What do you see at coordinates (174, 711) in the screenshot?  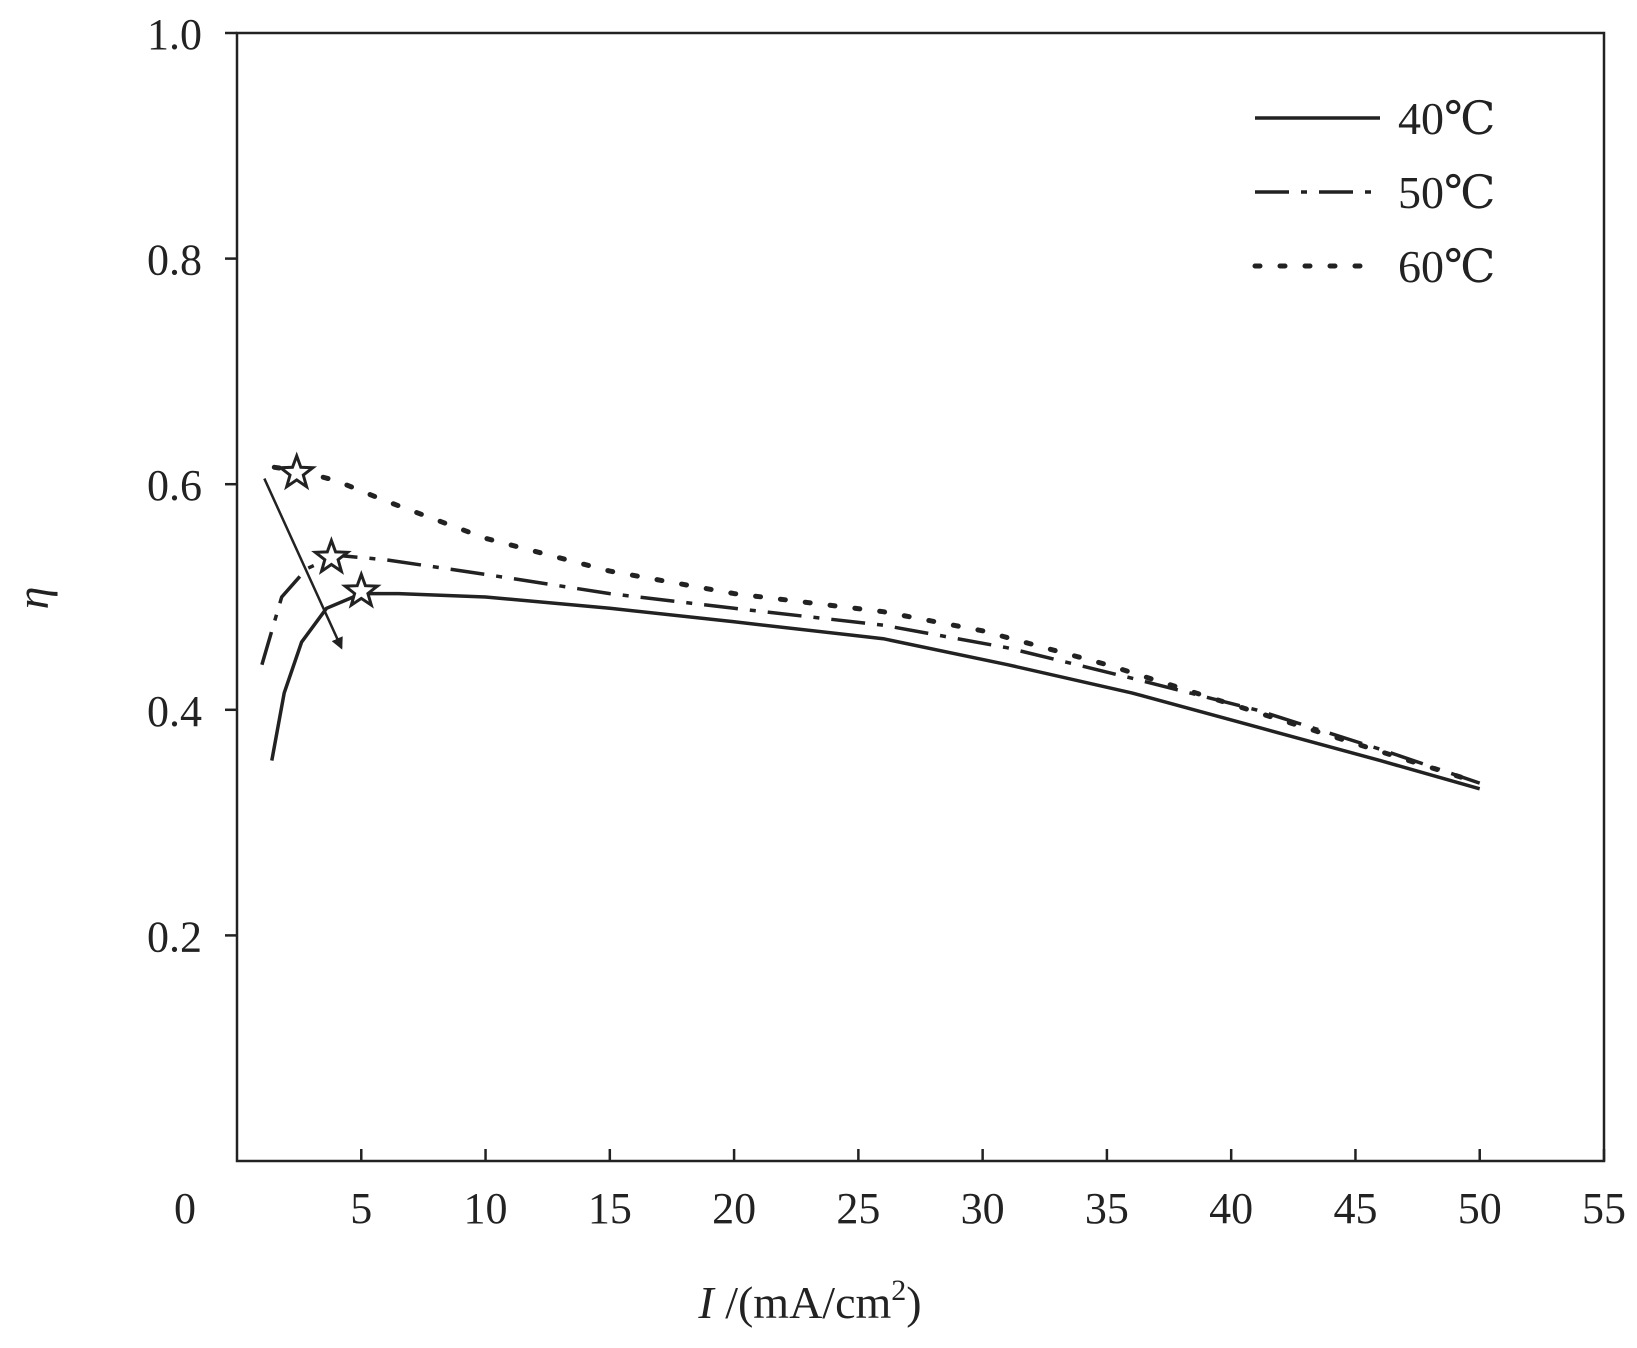 I see `y-tick-label: 0.4` at bounding box center [174, 711].